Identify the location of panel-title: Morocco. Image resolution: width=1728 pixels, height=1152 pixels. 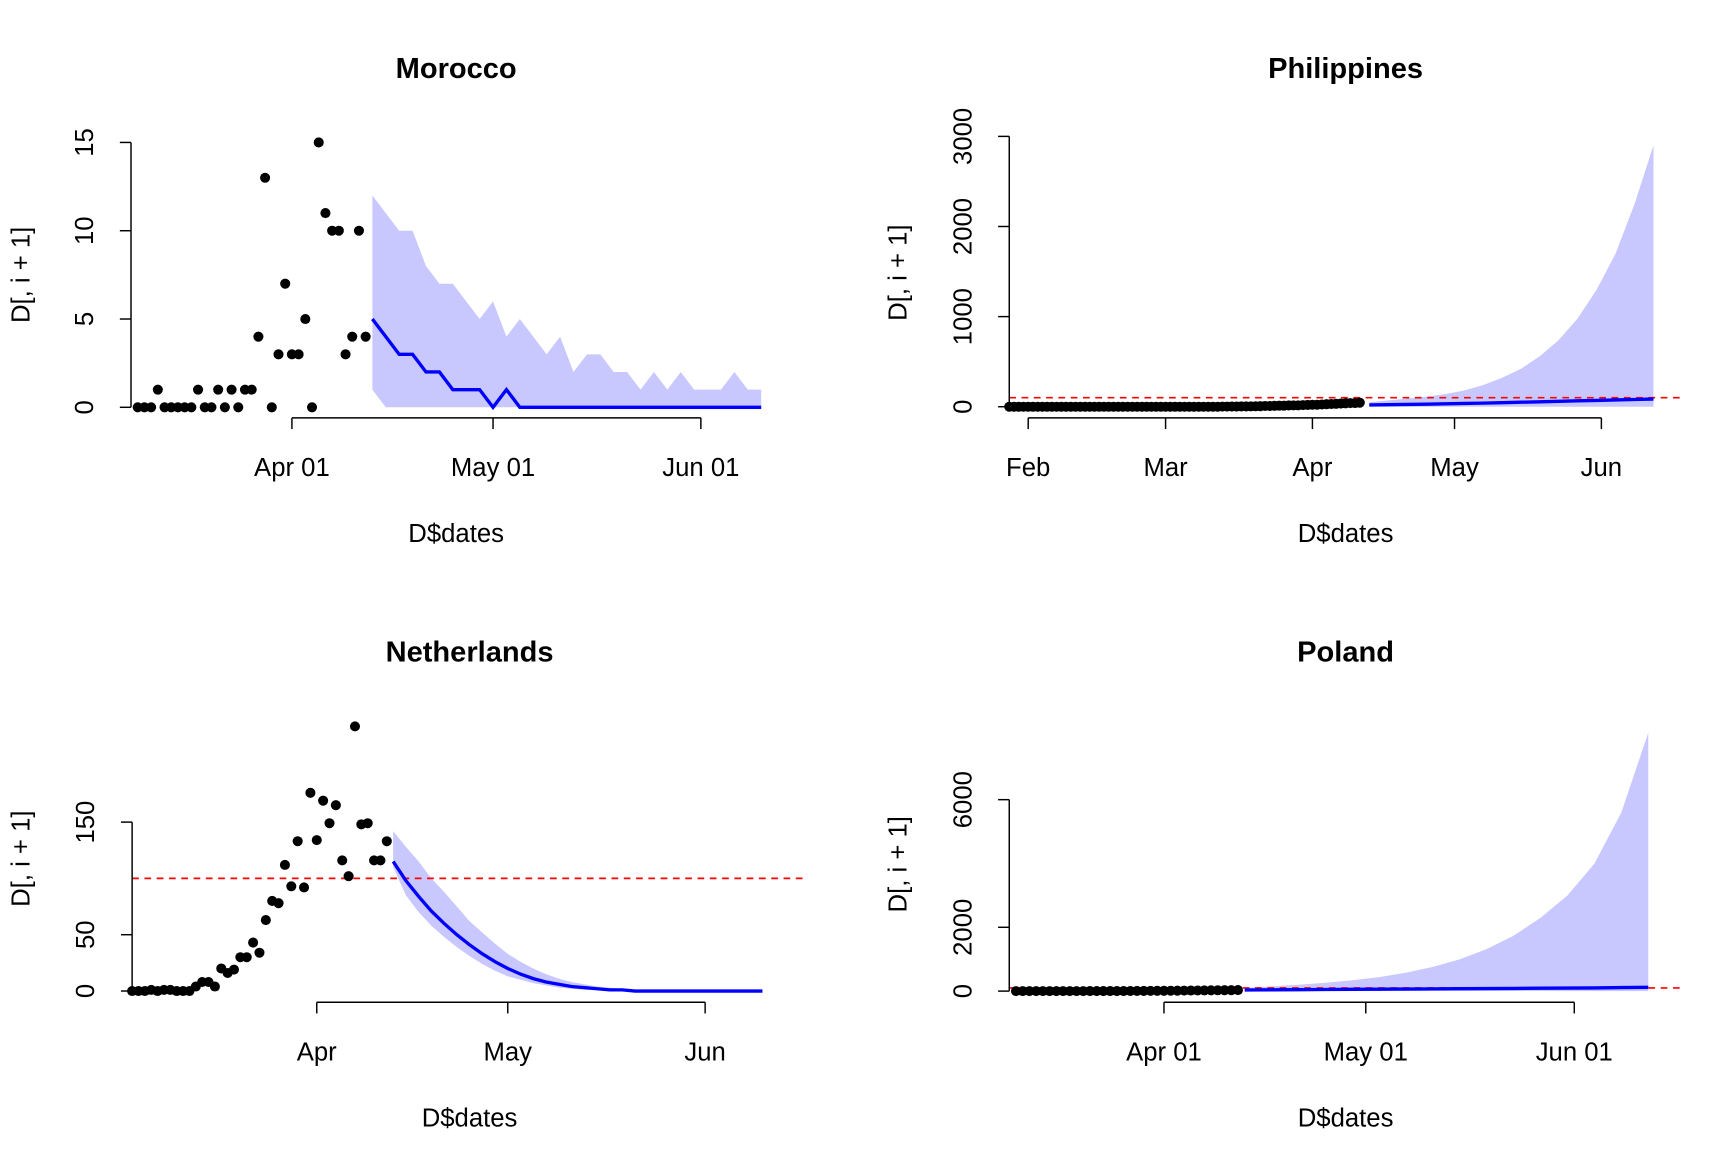
(456, 69).